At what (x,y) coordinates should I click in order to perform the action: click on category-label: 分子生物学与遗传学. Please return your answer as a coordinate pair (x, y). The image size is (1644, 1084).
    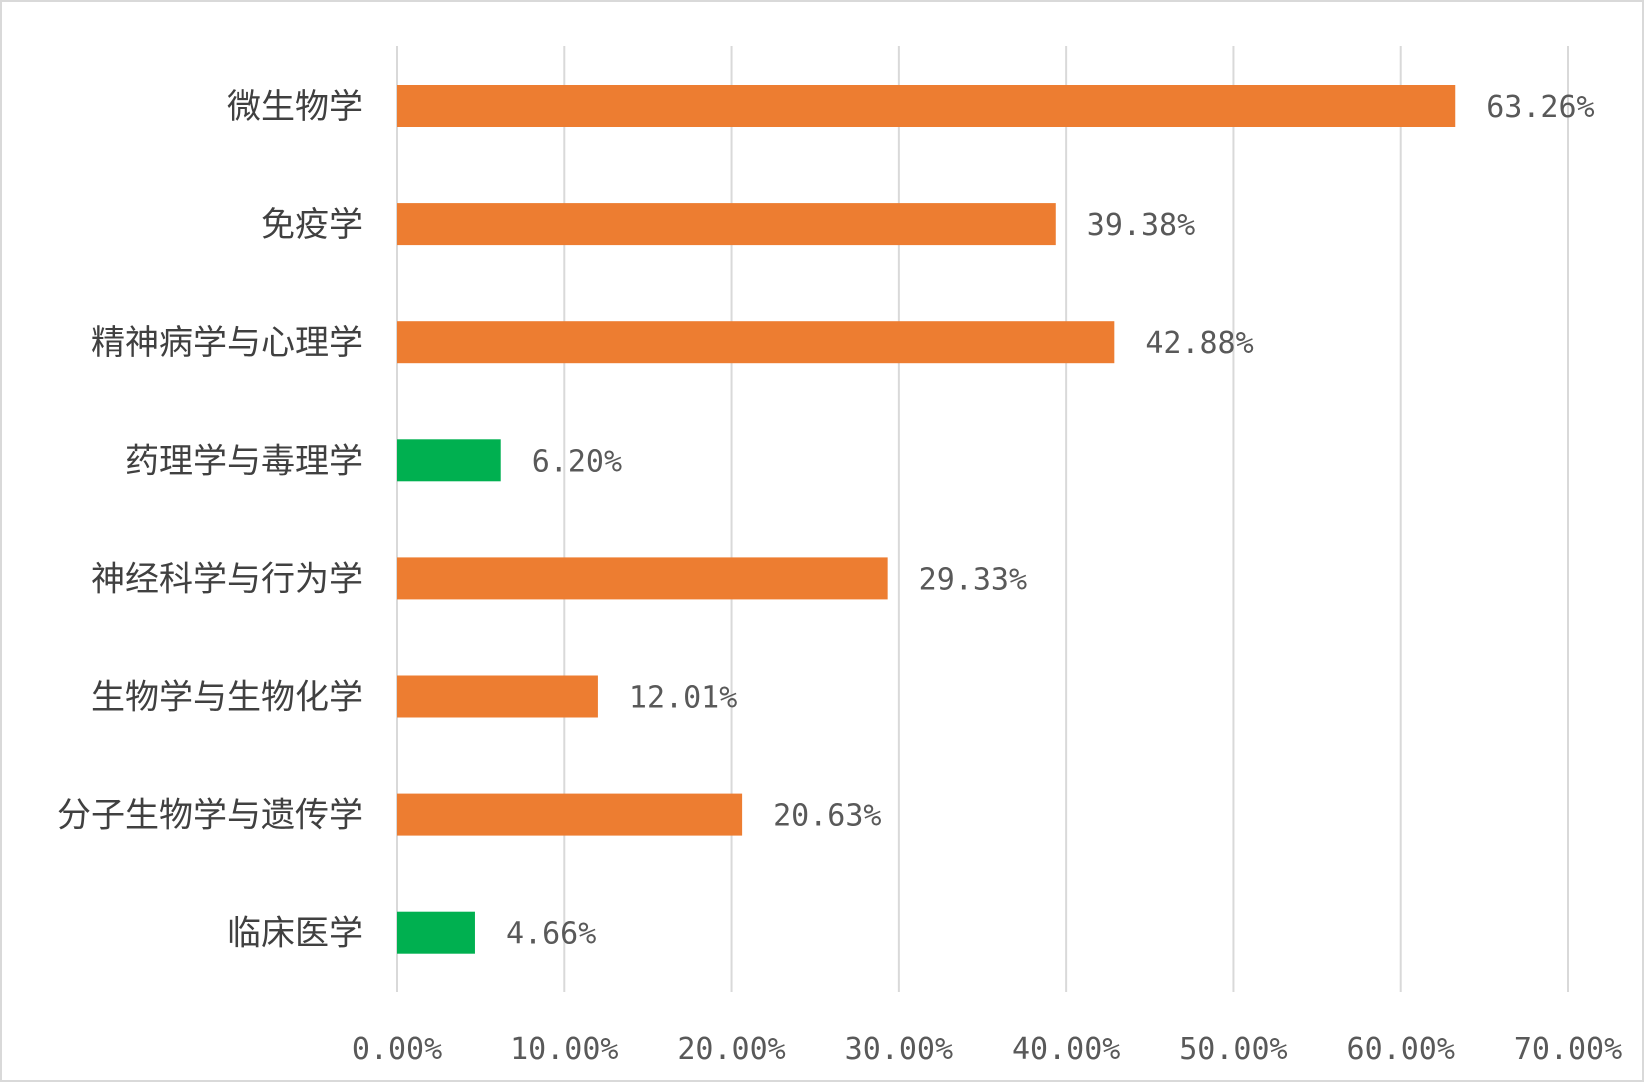
    Looking at the image, I should click on (210, 816).